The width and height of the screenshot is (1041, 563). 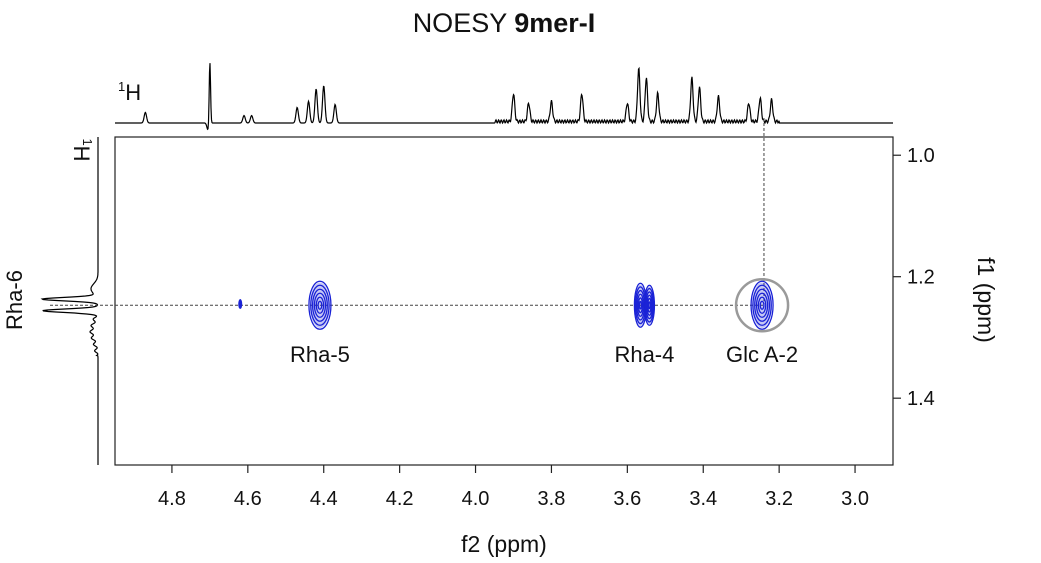 I want to click on y-tick-label: 1.4, so click(x=921, y=399).